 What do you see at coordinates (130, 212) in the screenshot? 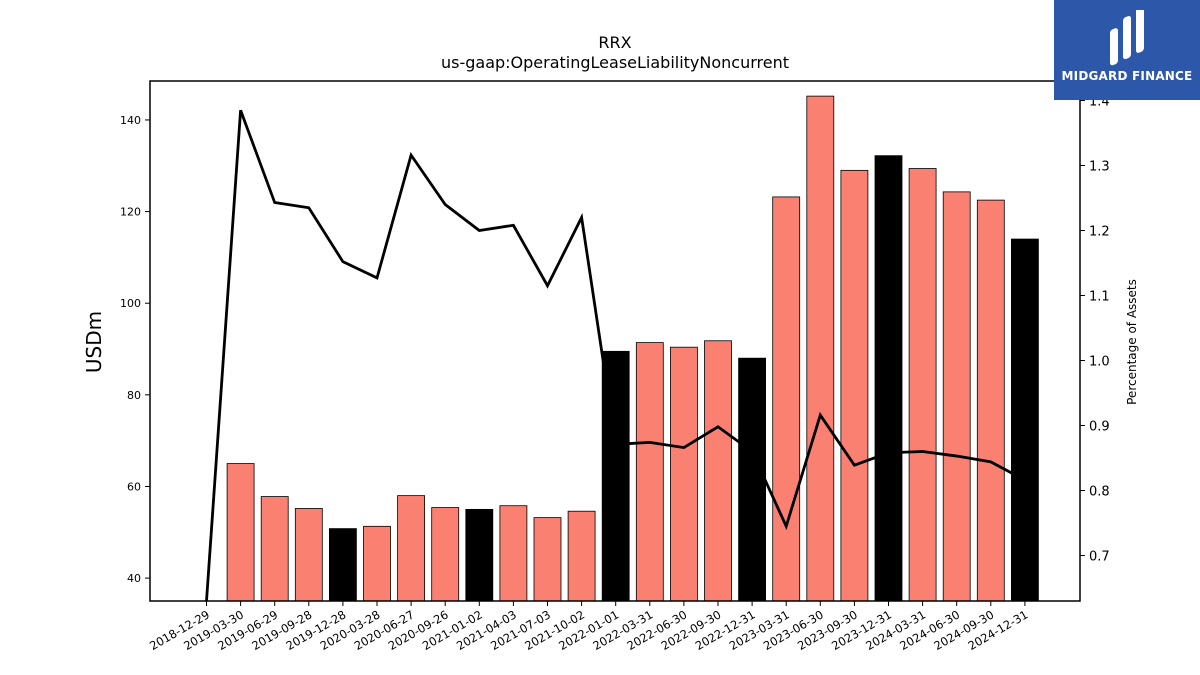
I see `y-tick-label: 120` at bounding box center [130, 212].